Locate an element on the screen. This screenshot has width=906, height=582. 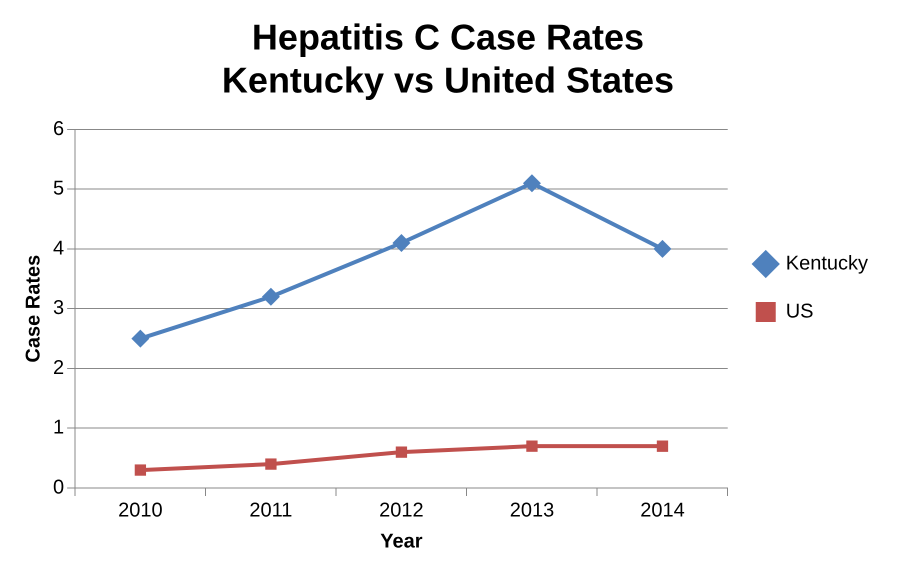
y-tick-label: 0 is located at coordinates (58, 487).